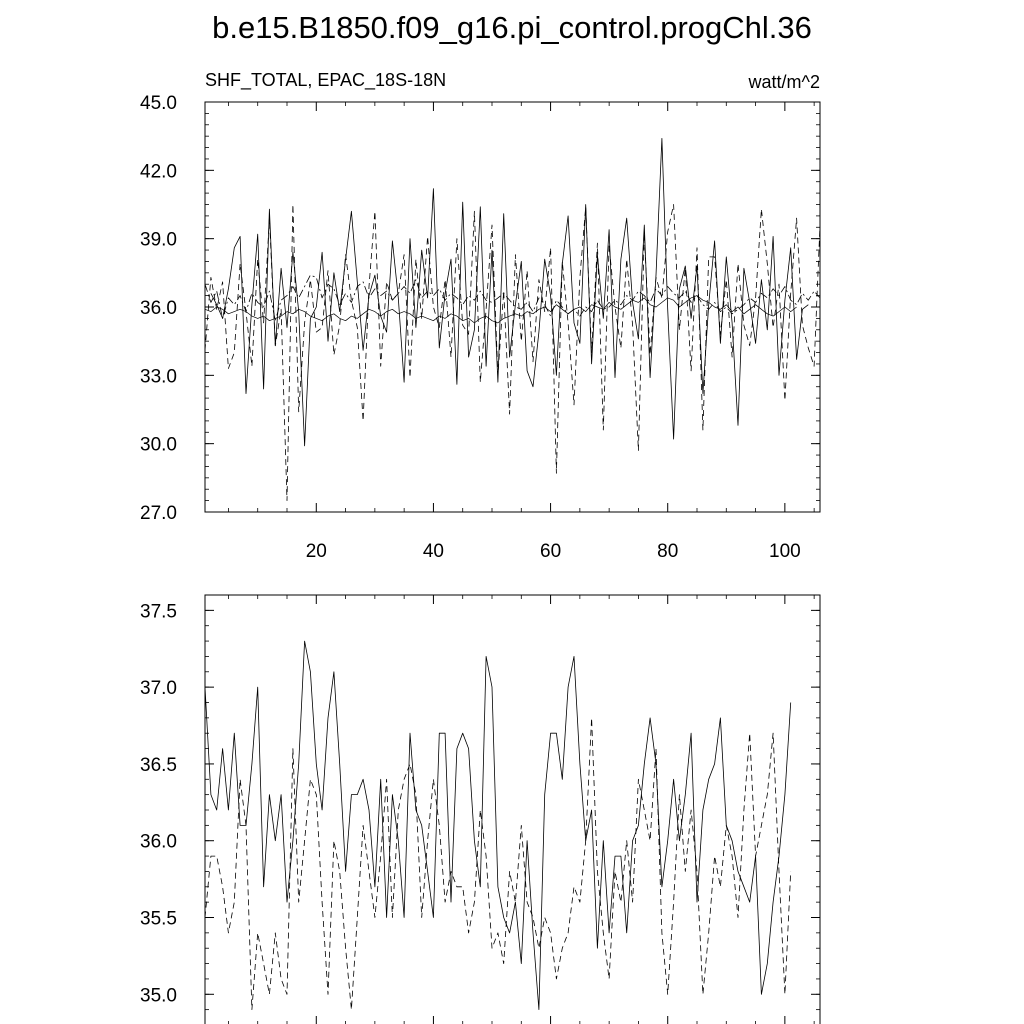 This screenshot has width=1024, height=1024. Describe the element at coordinates (785, 551) in the screenshot. I see `top-panel-x-tick-label: 100` at that location.